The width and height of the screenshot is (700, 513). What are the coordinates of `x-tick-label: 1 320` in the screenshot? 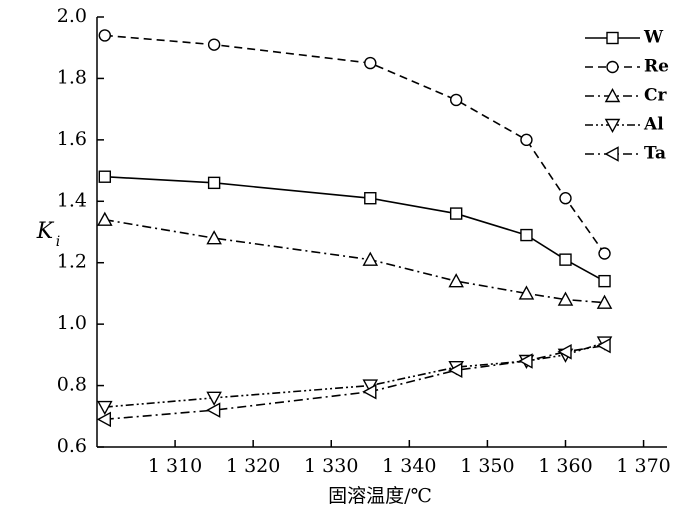 It's located at (253, 466).